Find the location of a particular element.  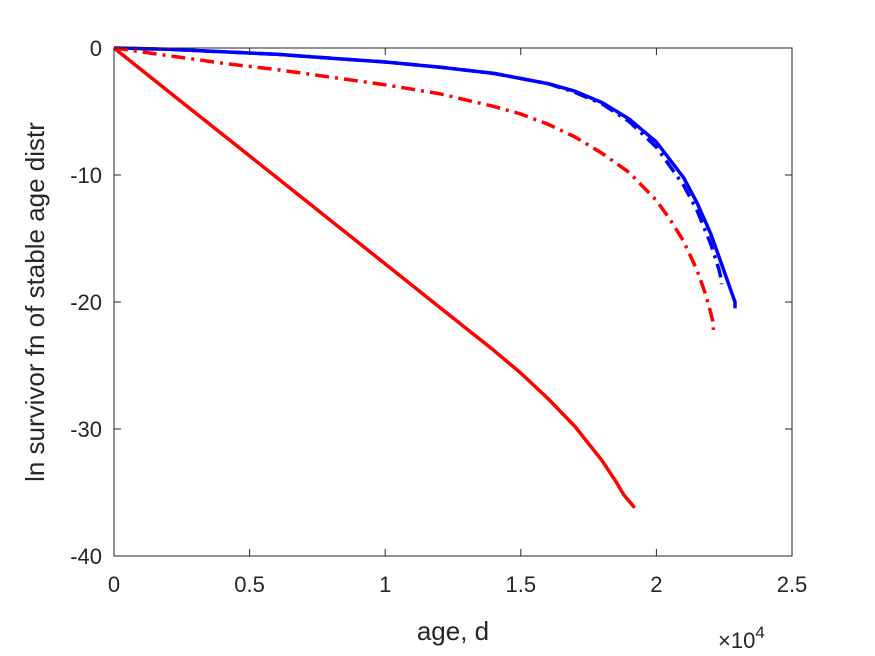

y-tick-labels: 0 -10 -20 -30 -40 is located at coordinates (86, 302).